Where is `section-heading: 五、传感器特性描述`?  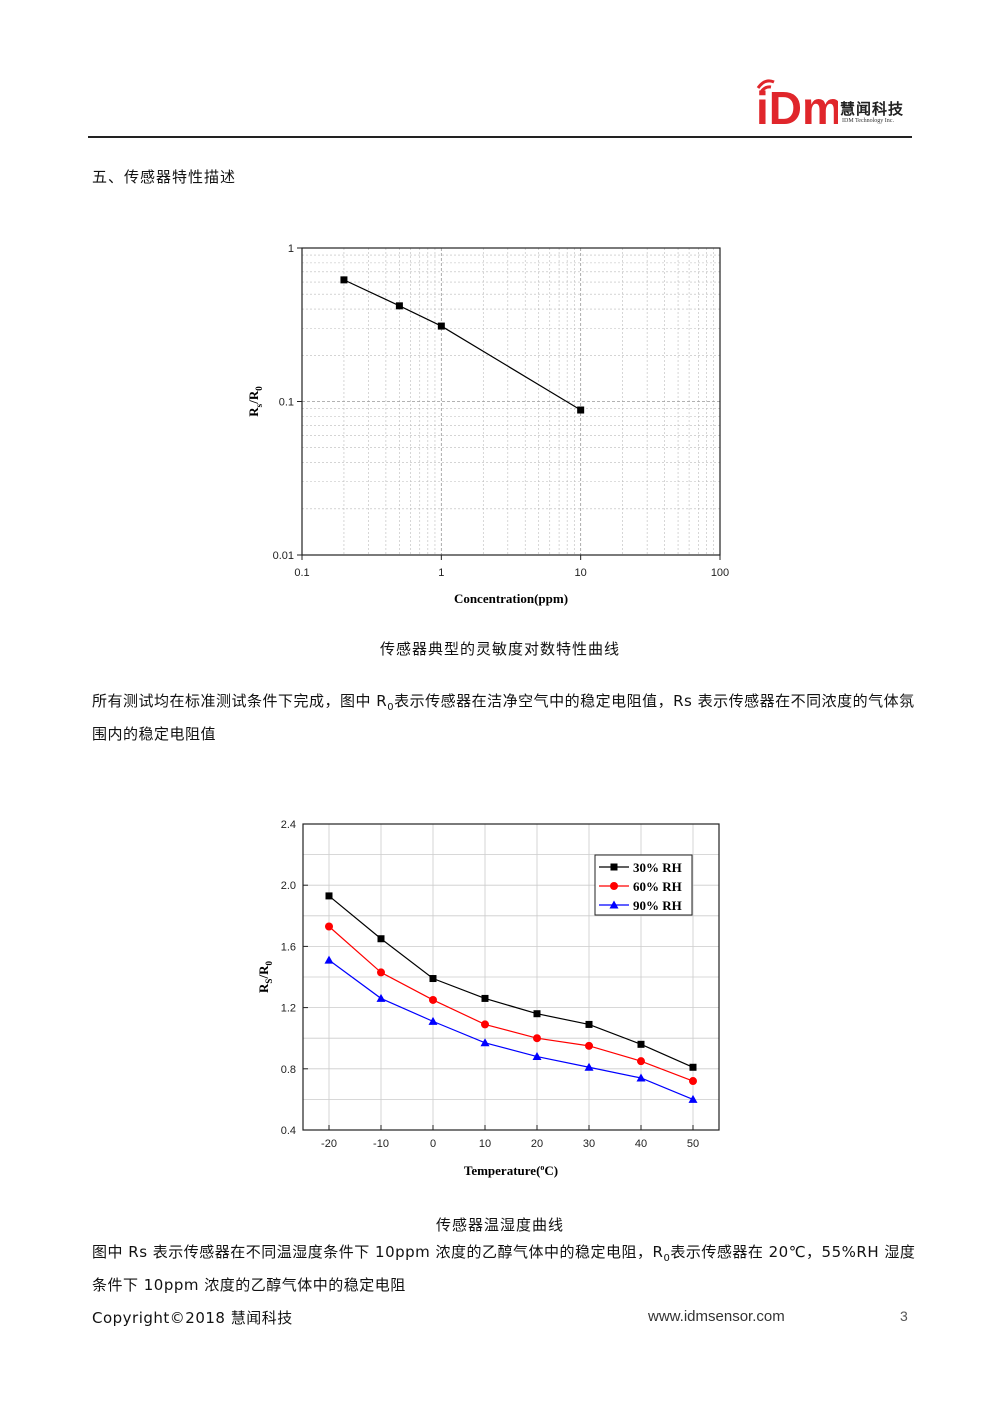 section-heading: 五、传感器特性描述 is located at coordinates (164, 177).